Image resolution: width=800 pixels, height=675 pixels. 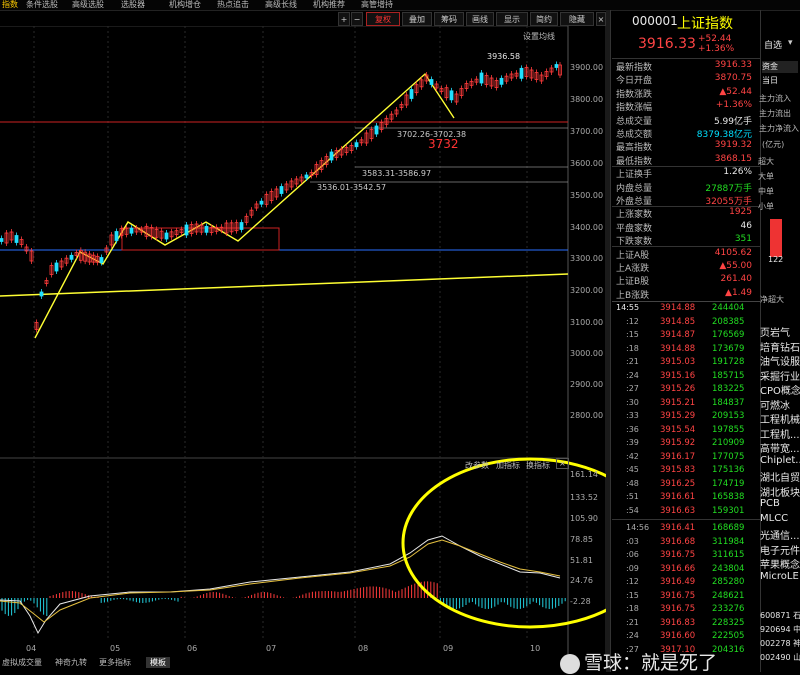 What do you see at coordinates (678, 321) in the screenshot?
I see `tick-price: 3914.85` at bounding box center [678, 321].